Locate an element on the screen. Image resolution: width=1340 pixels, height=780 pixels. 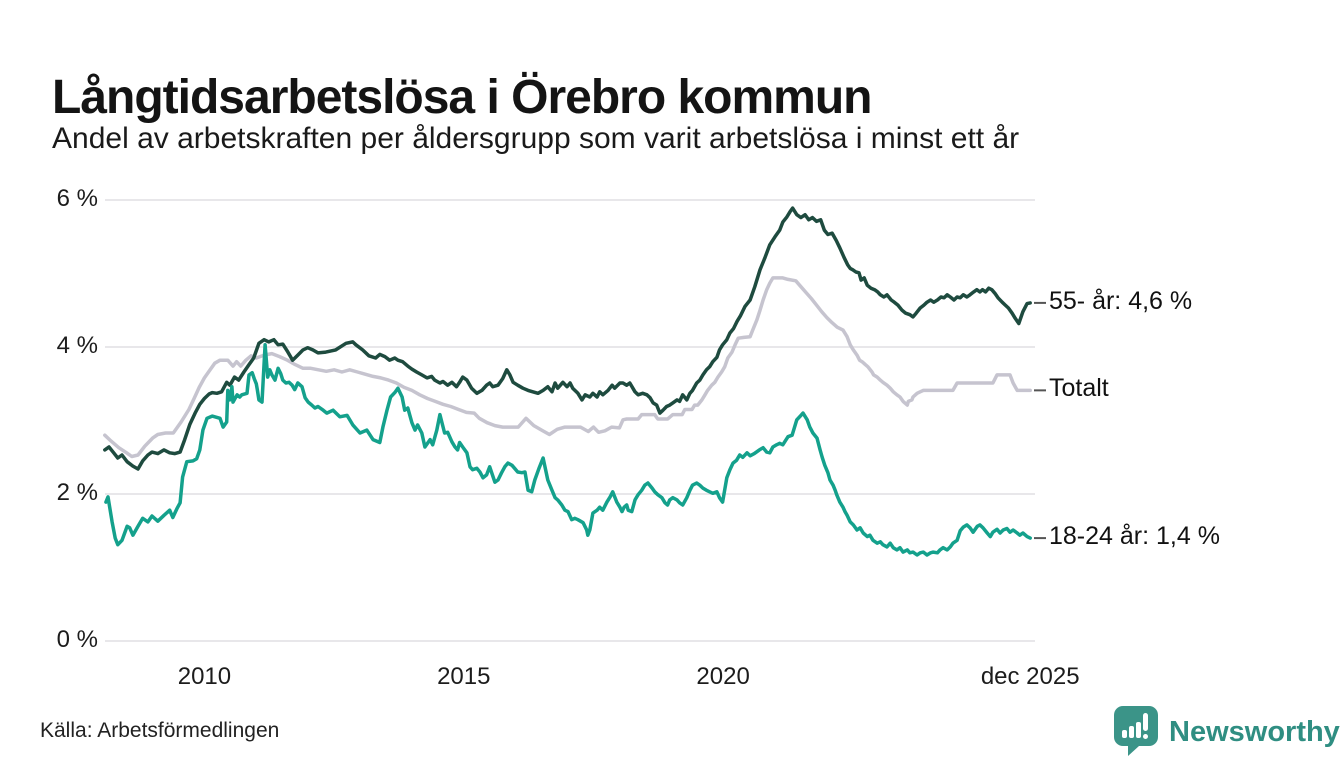
bar-chart-speech-bubble-icon is located at coordinates (1136, 731).